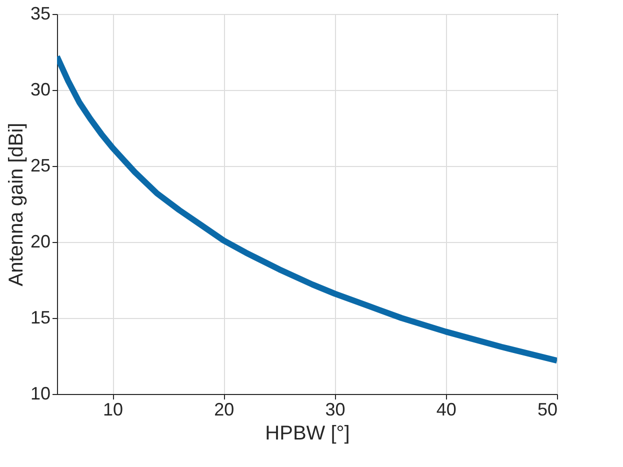  Describe the element at coordinates (224, 410) in the screenshot. I see `x-tick-label: 20` at that location.